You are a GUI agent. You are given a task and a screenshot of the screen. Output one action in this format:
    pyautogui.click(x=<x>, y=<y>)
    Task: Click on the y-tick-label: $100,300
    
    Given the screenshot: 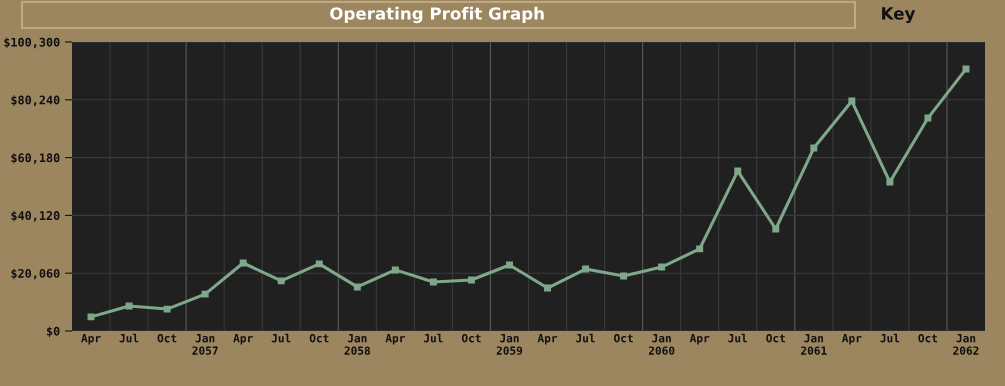 What is the action you would take?
    pyautogui.click(x=32, y=43)
    